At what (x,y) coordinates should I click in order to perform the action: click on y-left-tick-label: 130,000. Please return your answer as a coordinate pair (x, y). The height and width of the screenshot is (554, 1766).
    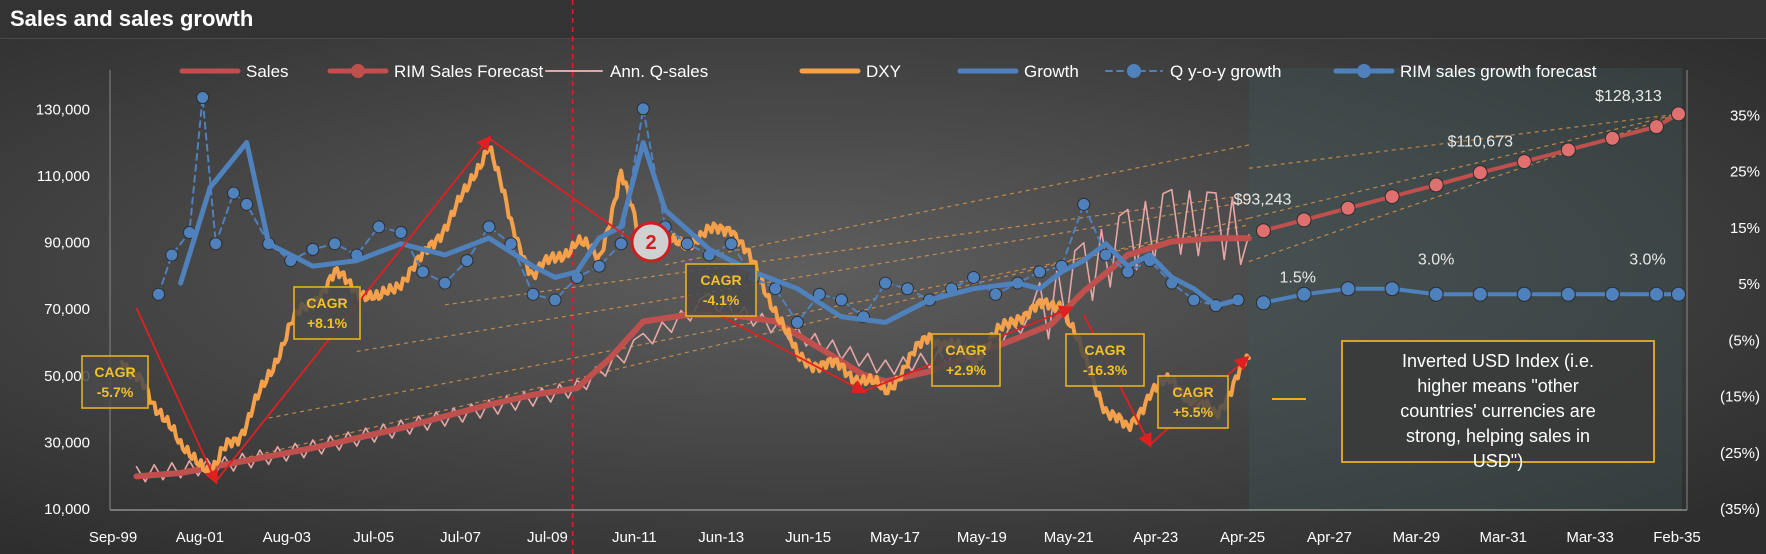
    Looking at the image, I should click on (63, 109).